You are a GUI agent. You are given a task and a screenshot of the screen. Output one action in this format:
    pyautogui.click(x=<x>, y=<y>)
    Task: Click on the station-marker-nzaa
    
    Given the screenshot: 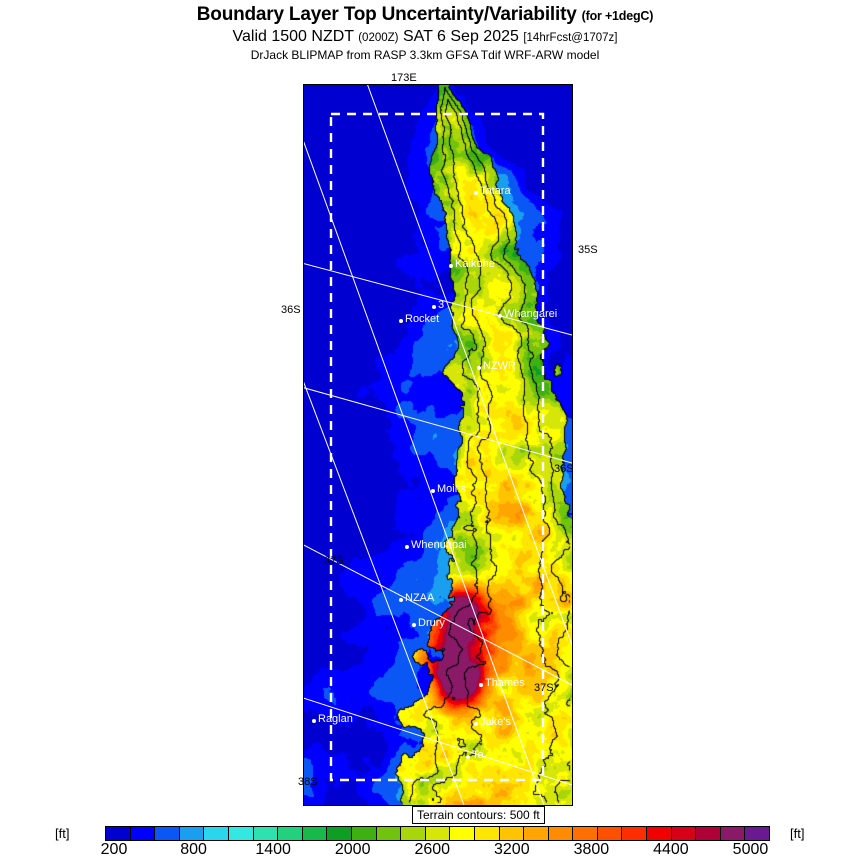 What is the action you would take?
    pyautogui.click(x=401, y=600)
    